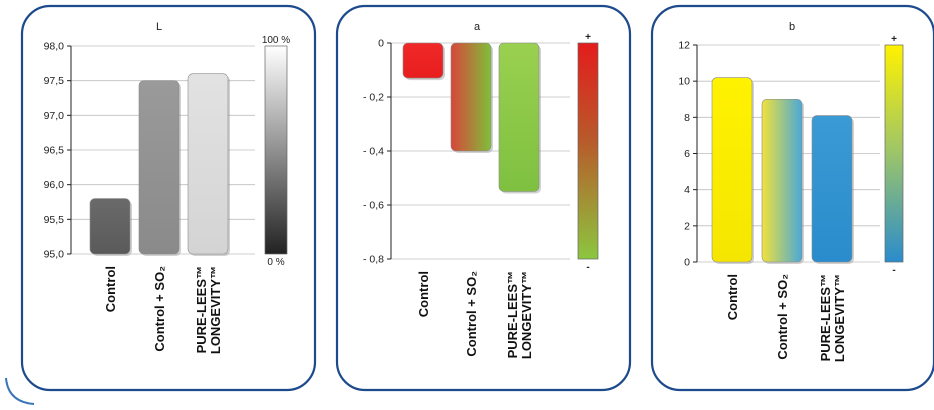 This screenshot has height=410, width=934. What do you see at coordinates (687, 154) in the screenshot?
I see `y-tick-label: 6` at bounding box center [687, 154].